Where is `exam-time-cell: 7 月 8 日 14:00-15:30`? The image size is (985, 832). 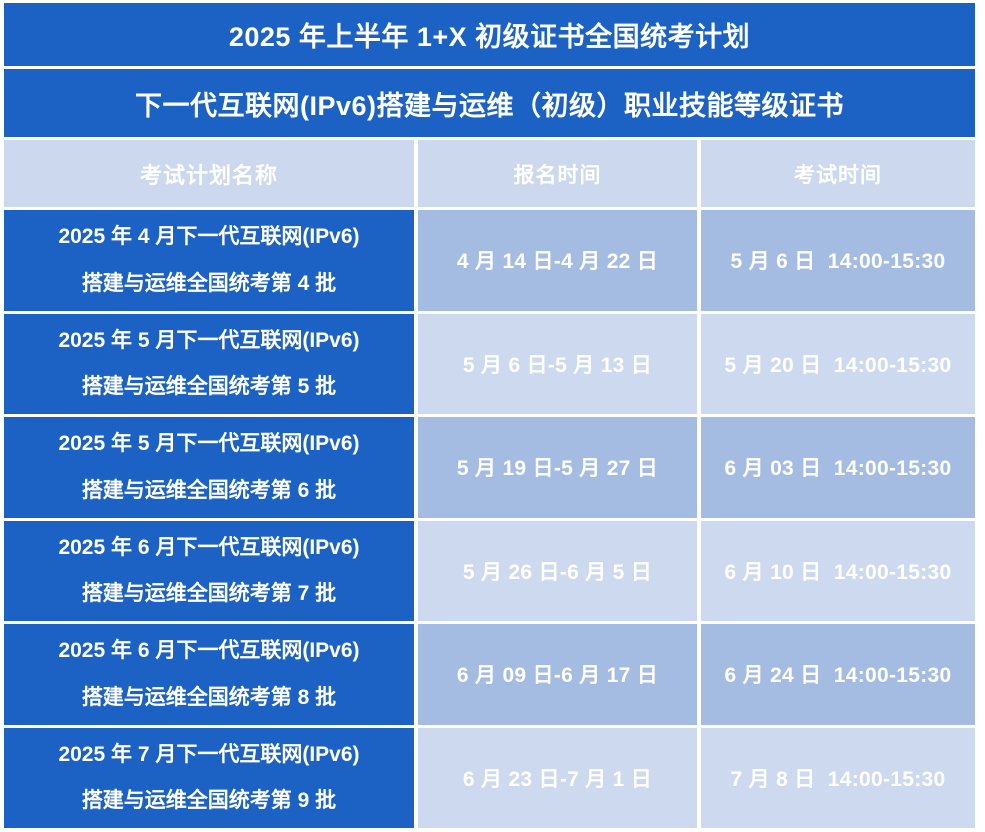
exam-time-cell: 7 月 8 日 14:00-15:30 is located at coordinates (838, 777).